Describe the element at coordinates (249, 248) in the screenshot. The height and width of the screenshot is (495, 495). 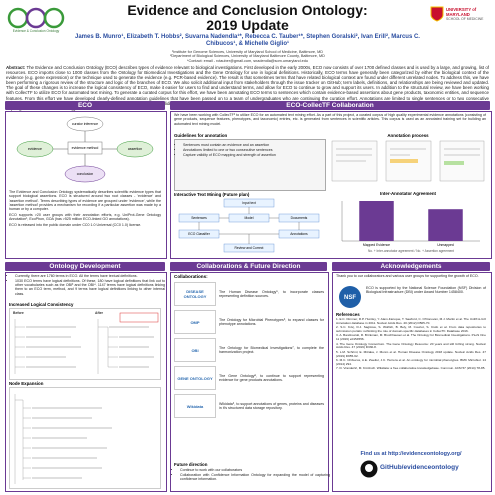
I see `node-label: Review and Correct` at that location.